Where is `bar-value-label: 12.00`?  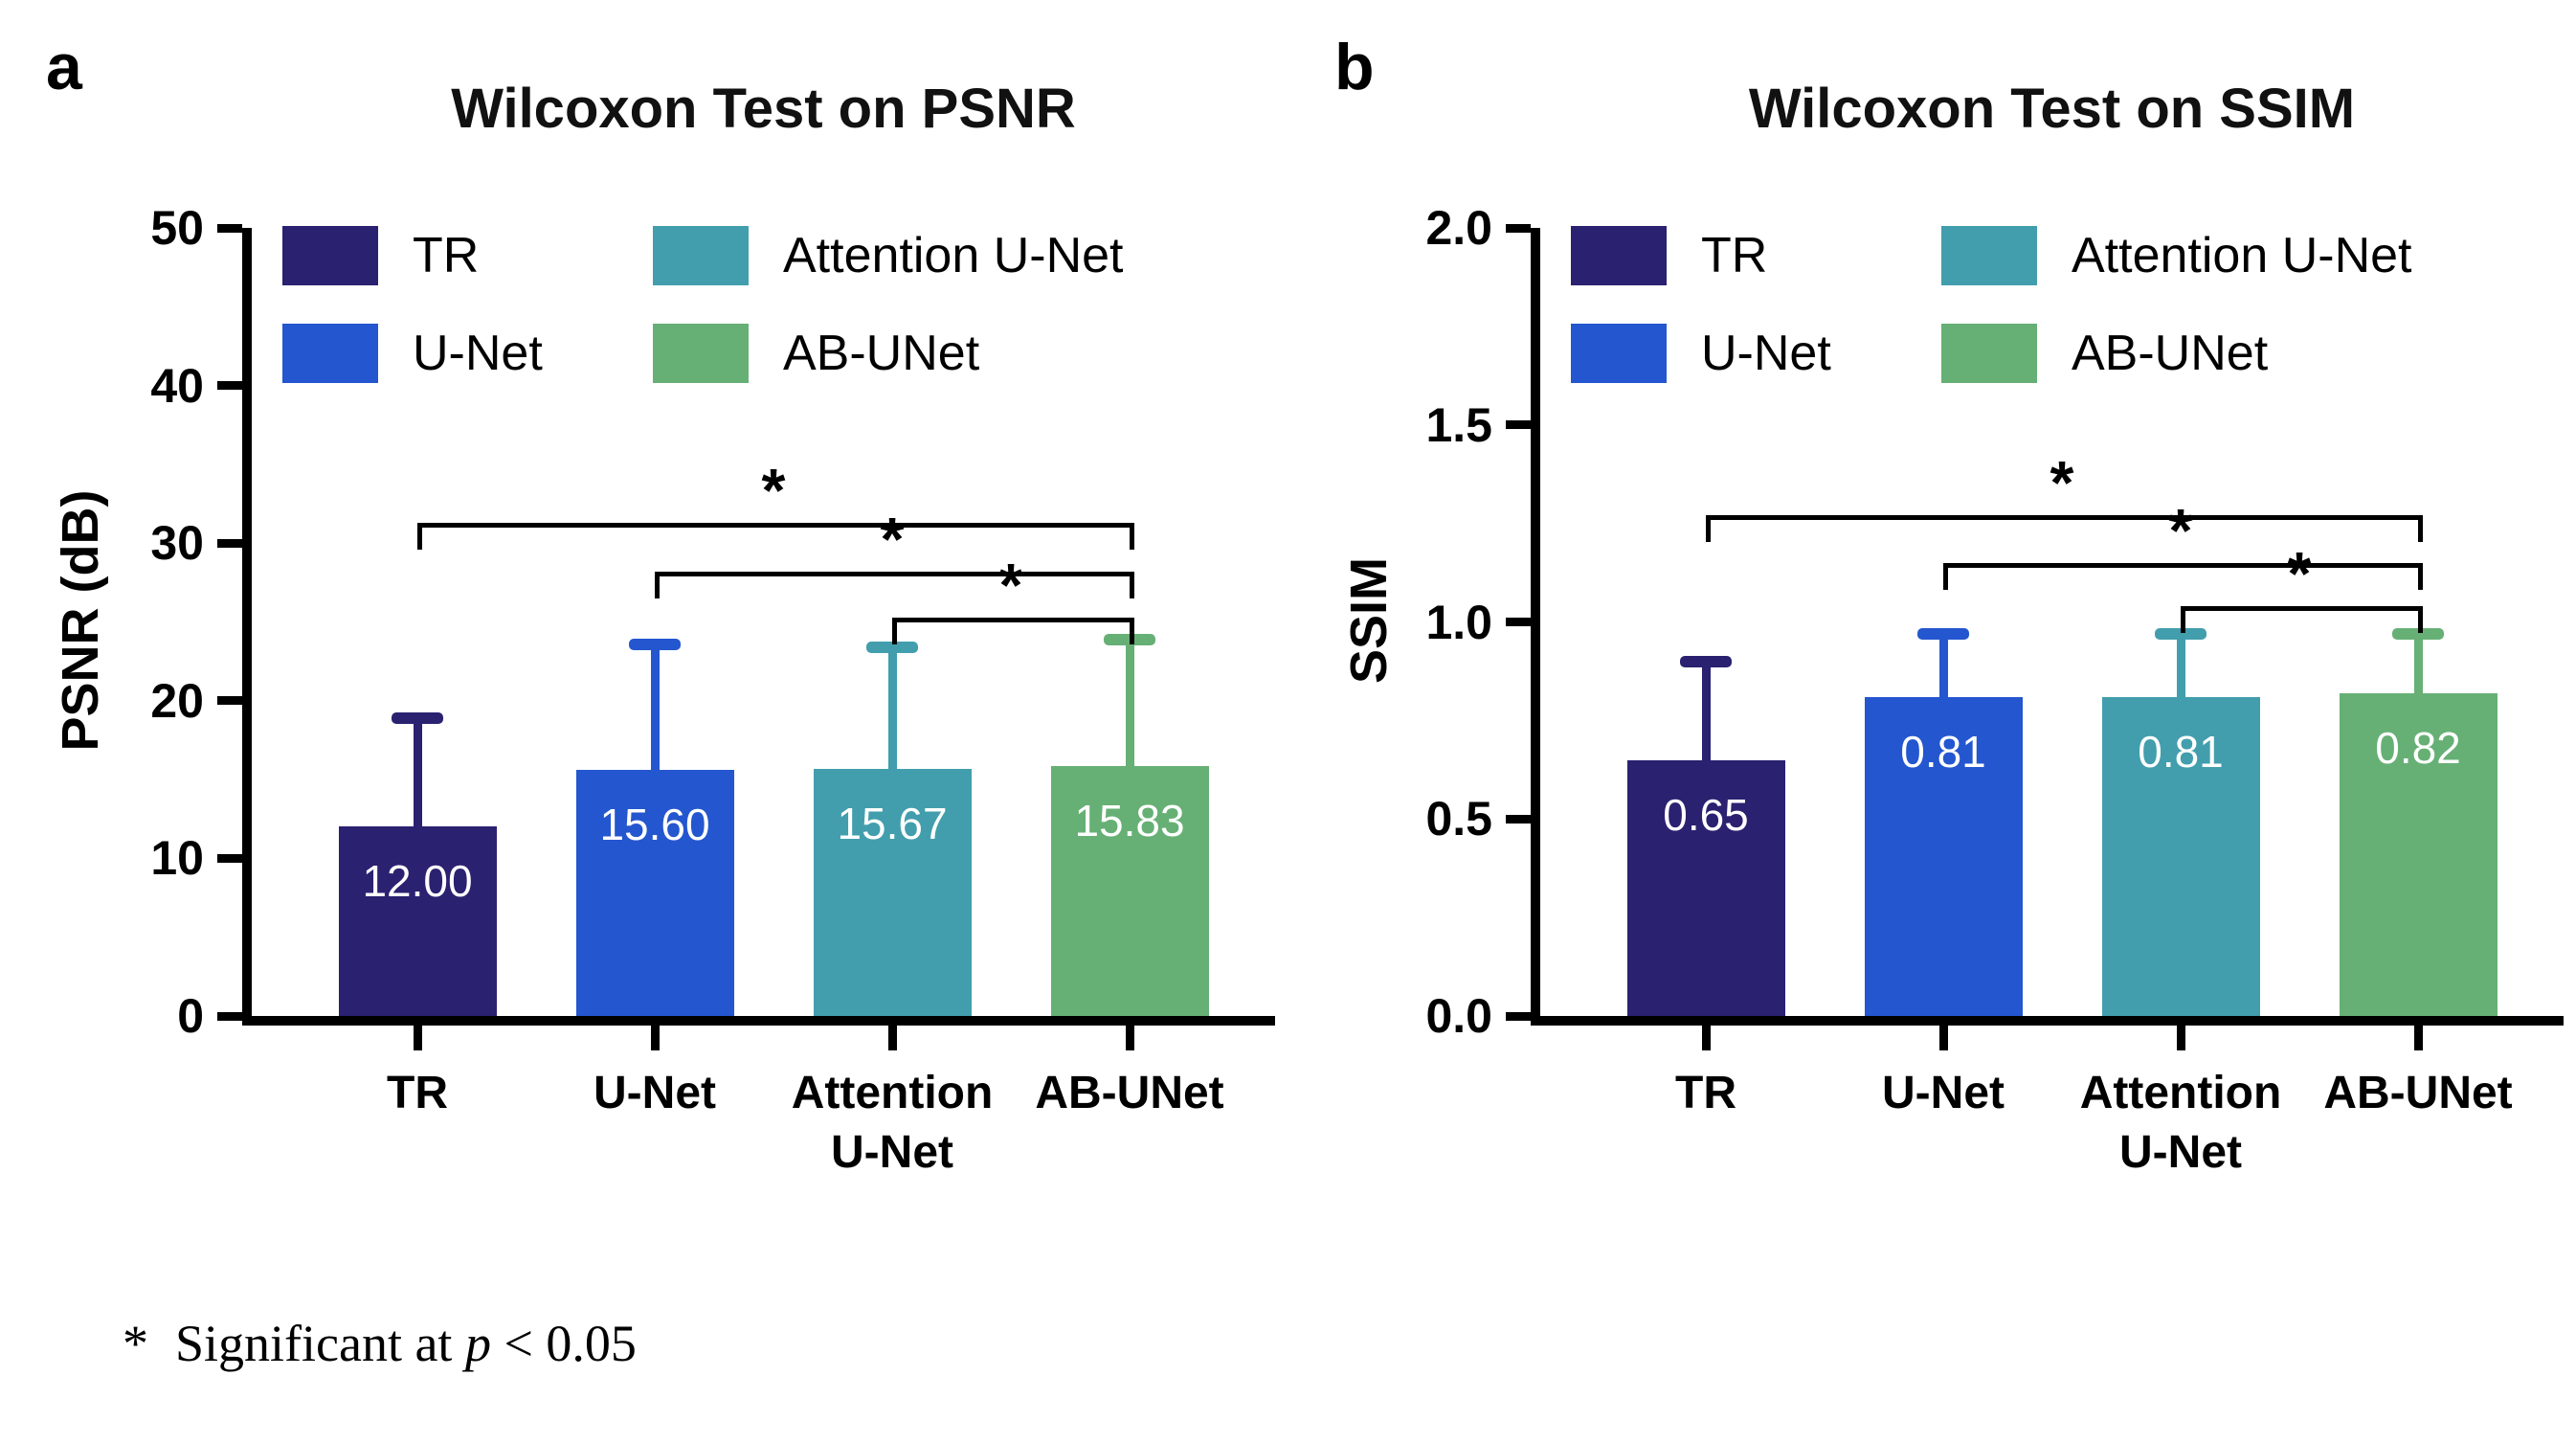
bar-value-label: 12.00 is located at coordinates (418, 882).